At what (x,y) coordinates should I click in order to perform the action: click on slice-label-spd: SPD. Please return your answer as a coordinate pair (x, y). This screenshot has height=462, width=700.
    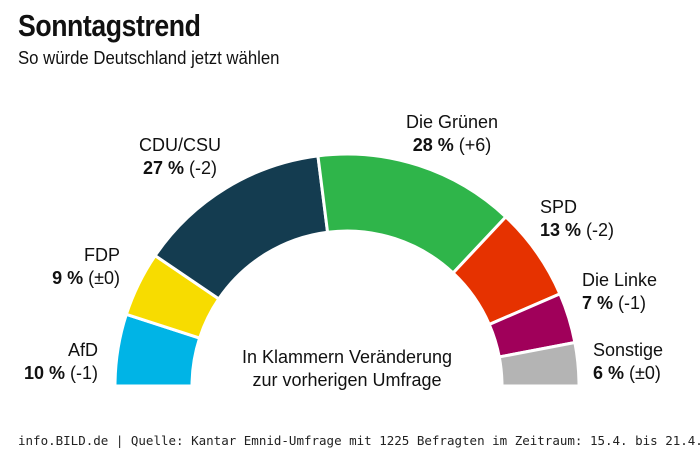
    Looking at the image, I should click on (558, 207).